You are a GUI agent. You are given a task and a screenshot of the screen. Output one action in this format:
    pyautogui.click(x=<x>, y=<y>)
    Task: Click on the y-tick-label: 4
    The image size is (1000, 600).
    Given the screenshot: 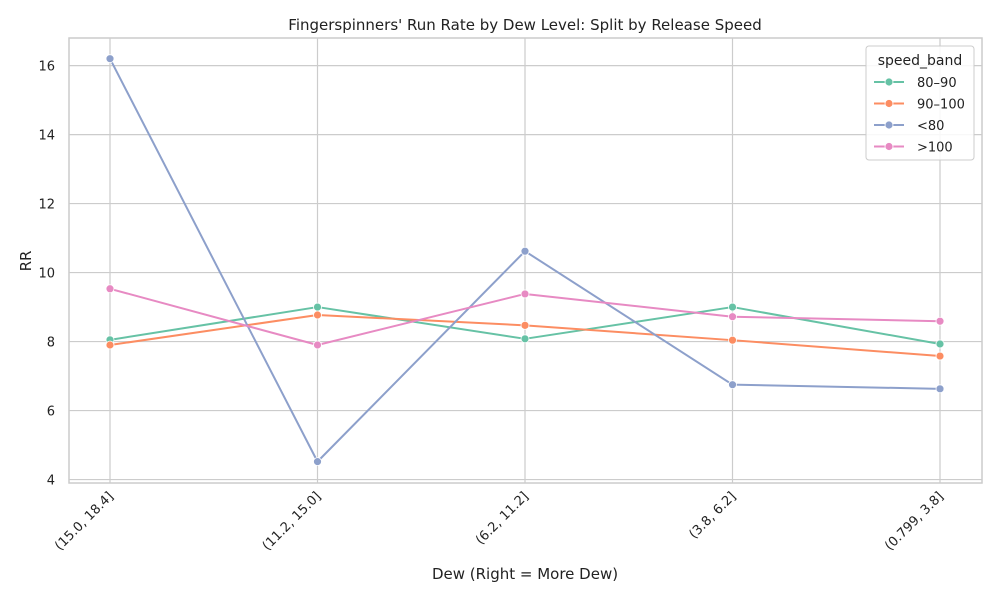 What is the action you would take?
    pyautogui.click(x=51, y=481)
    